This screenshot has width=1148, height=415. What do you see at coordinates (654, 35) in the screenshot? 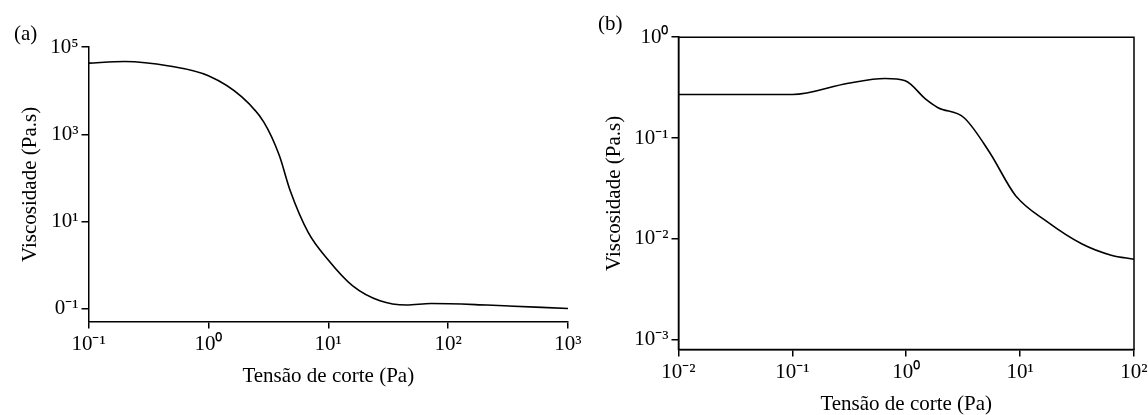
I see `y-tick-label: 10⁰` at bounding box center [654, 35].